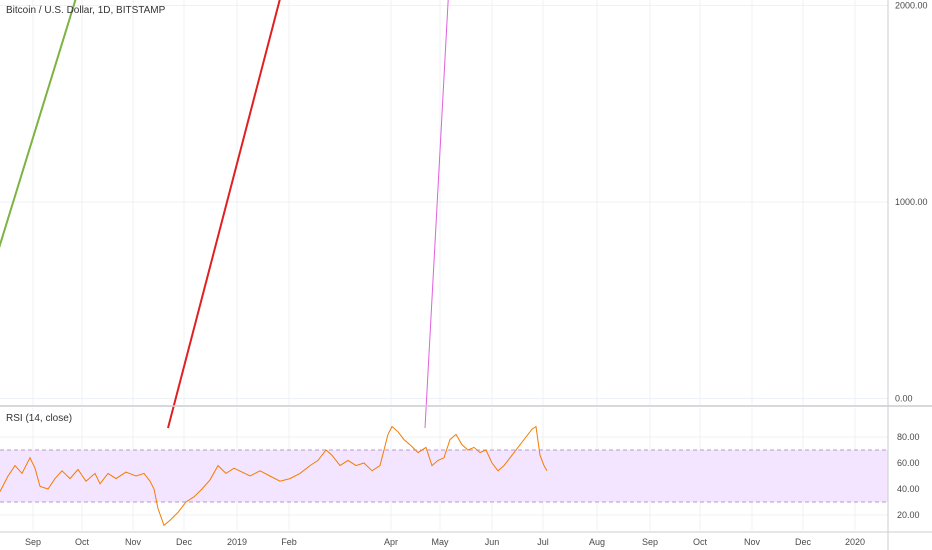 This screenshot has width=932, height=550. What do you see at coordinates (908, 515) in the screenshot?
I see `rsi-tick-label: 20.00` at bounding box center [908, 515].